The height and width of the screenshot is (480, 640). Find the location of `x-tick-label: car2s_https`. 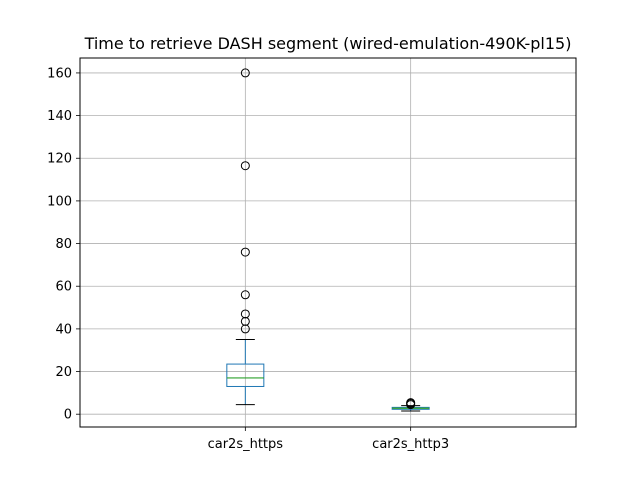

x-tick-label: car2s_https is located at coordinates (246, 444).